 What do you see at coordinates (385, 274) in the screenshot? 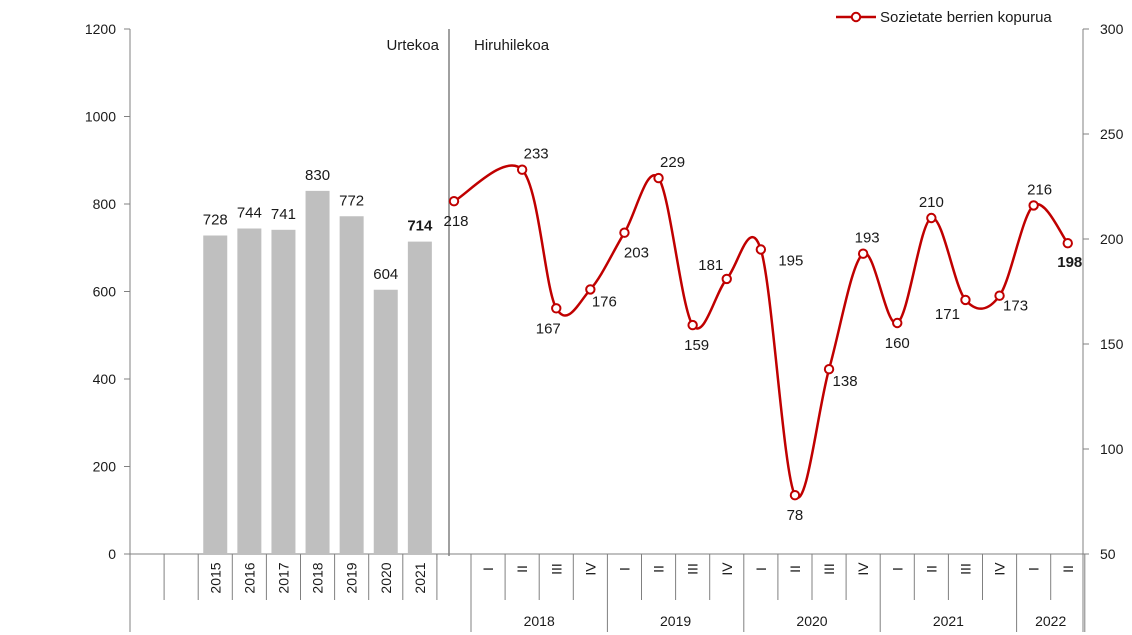
I see `bar-value-label: 604` at bounding box center [385, 274].